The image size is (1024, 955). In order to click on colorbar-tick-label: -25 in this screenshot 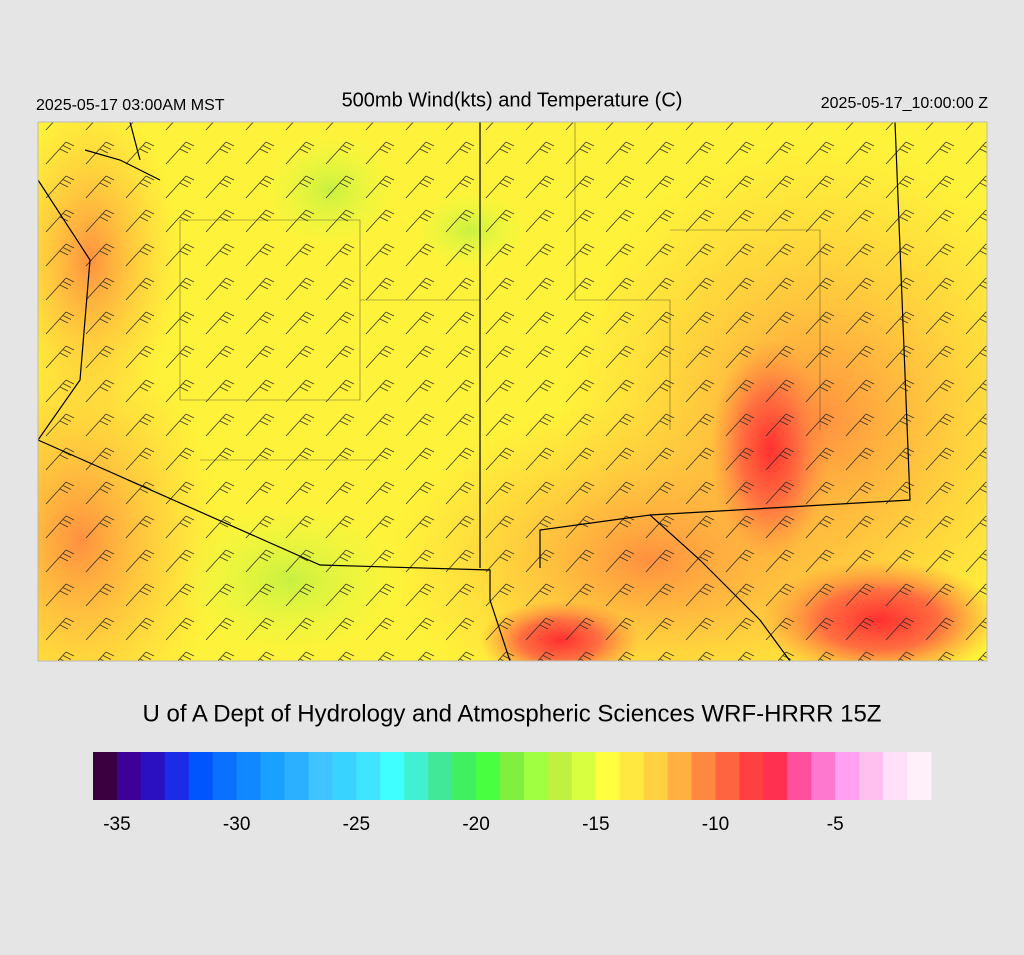, I will do `click(356, 824)`.